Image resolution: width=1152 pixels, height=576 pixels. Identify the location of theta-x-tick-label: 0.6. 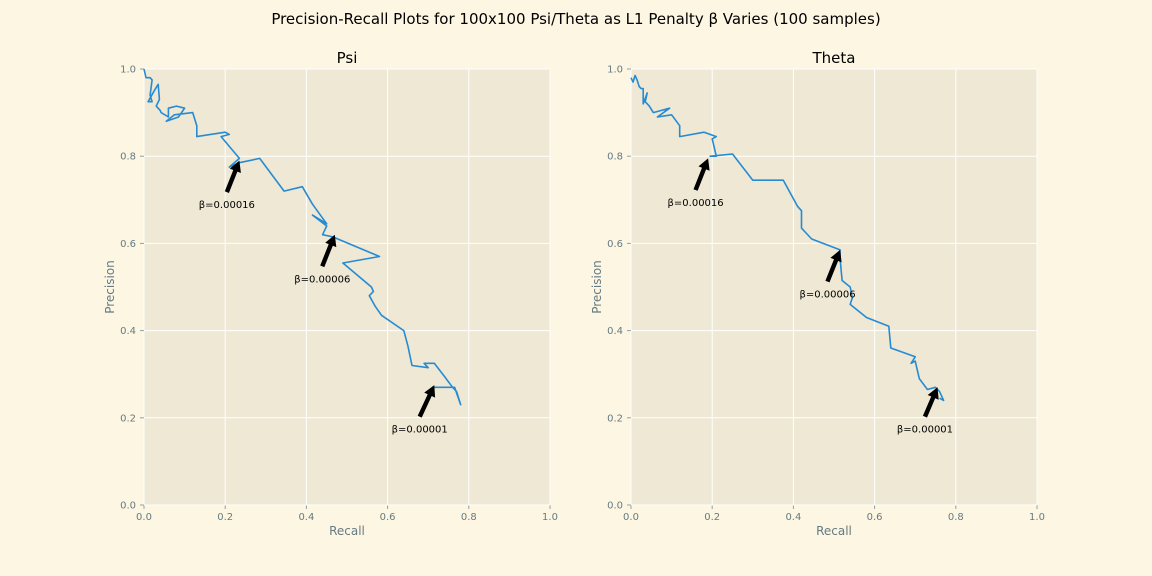
(875, 517).